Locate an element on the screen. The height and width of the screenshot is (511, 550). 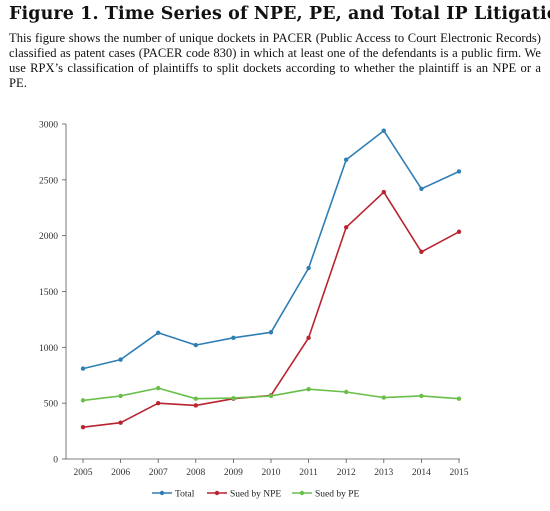
x-tick-label: 2011 is located at coordinates (308, 473).